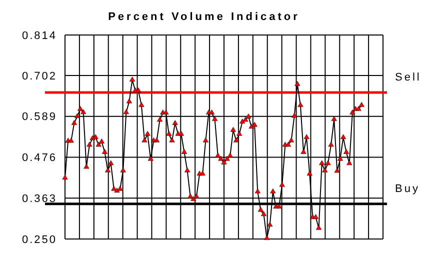 The image size is (427, 268). Describe the element at coordinates (39, 117) in the screenshot. I see `y-tick-label: 0.589` at that location.